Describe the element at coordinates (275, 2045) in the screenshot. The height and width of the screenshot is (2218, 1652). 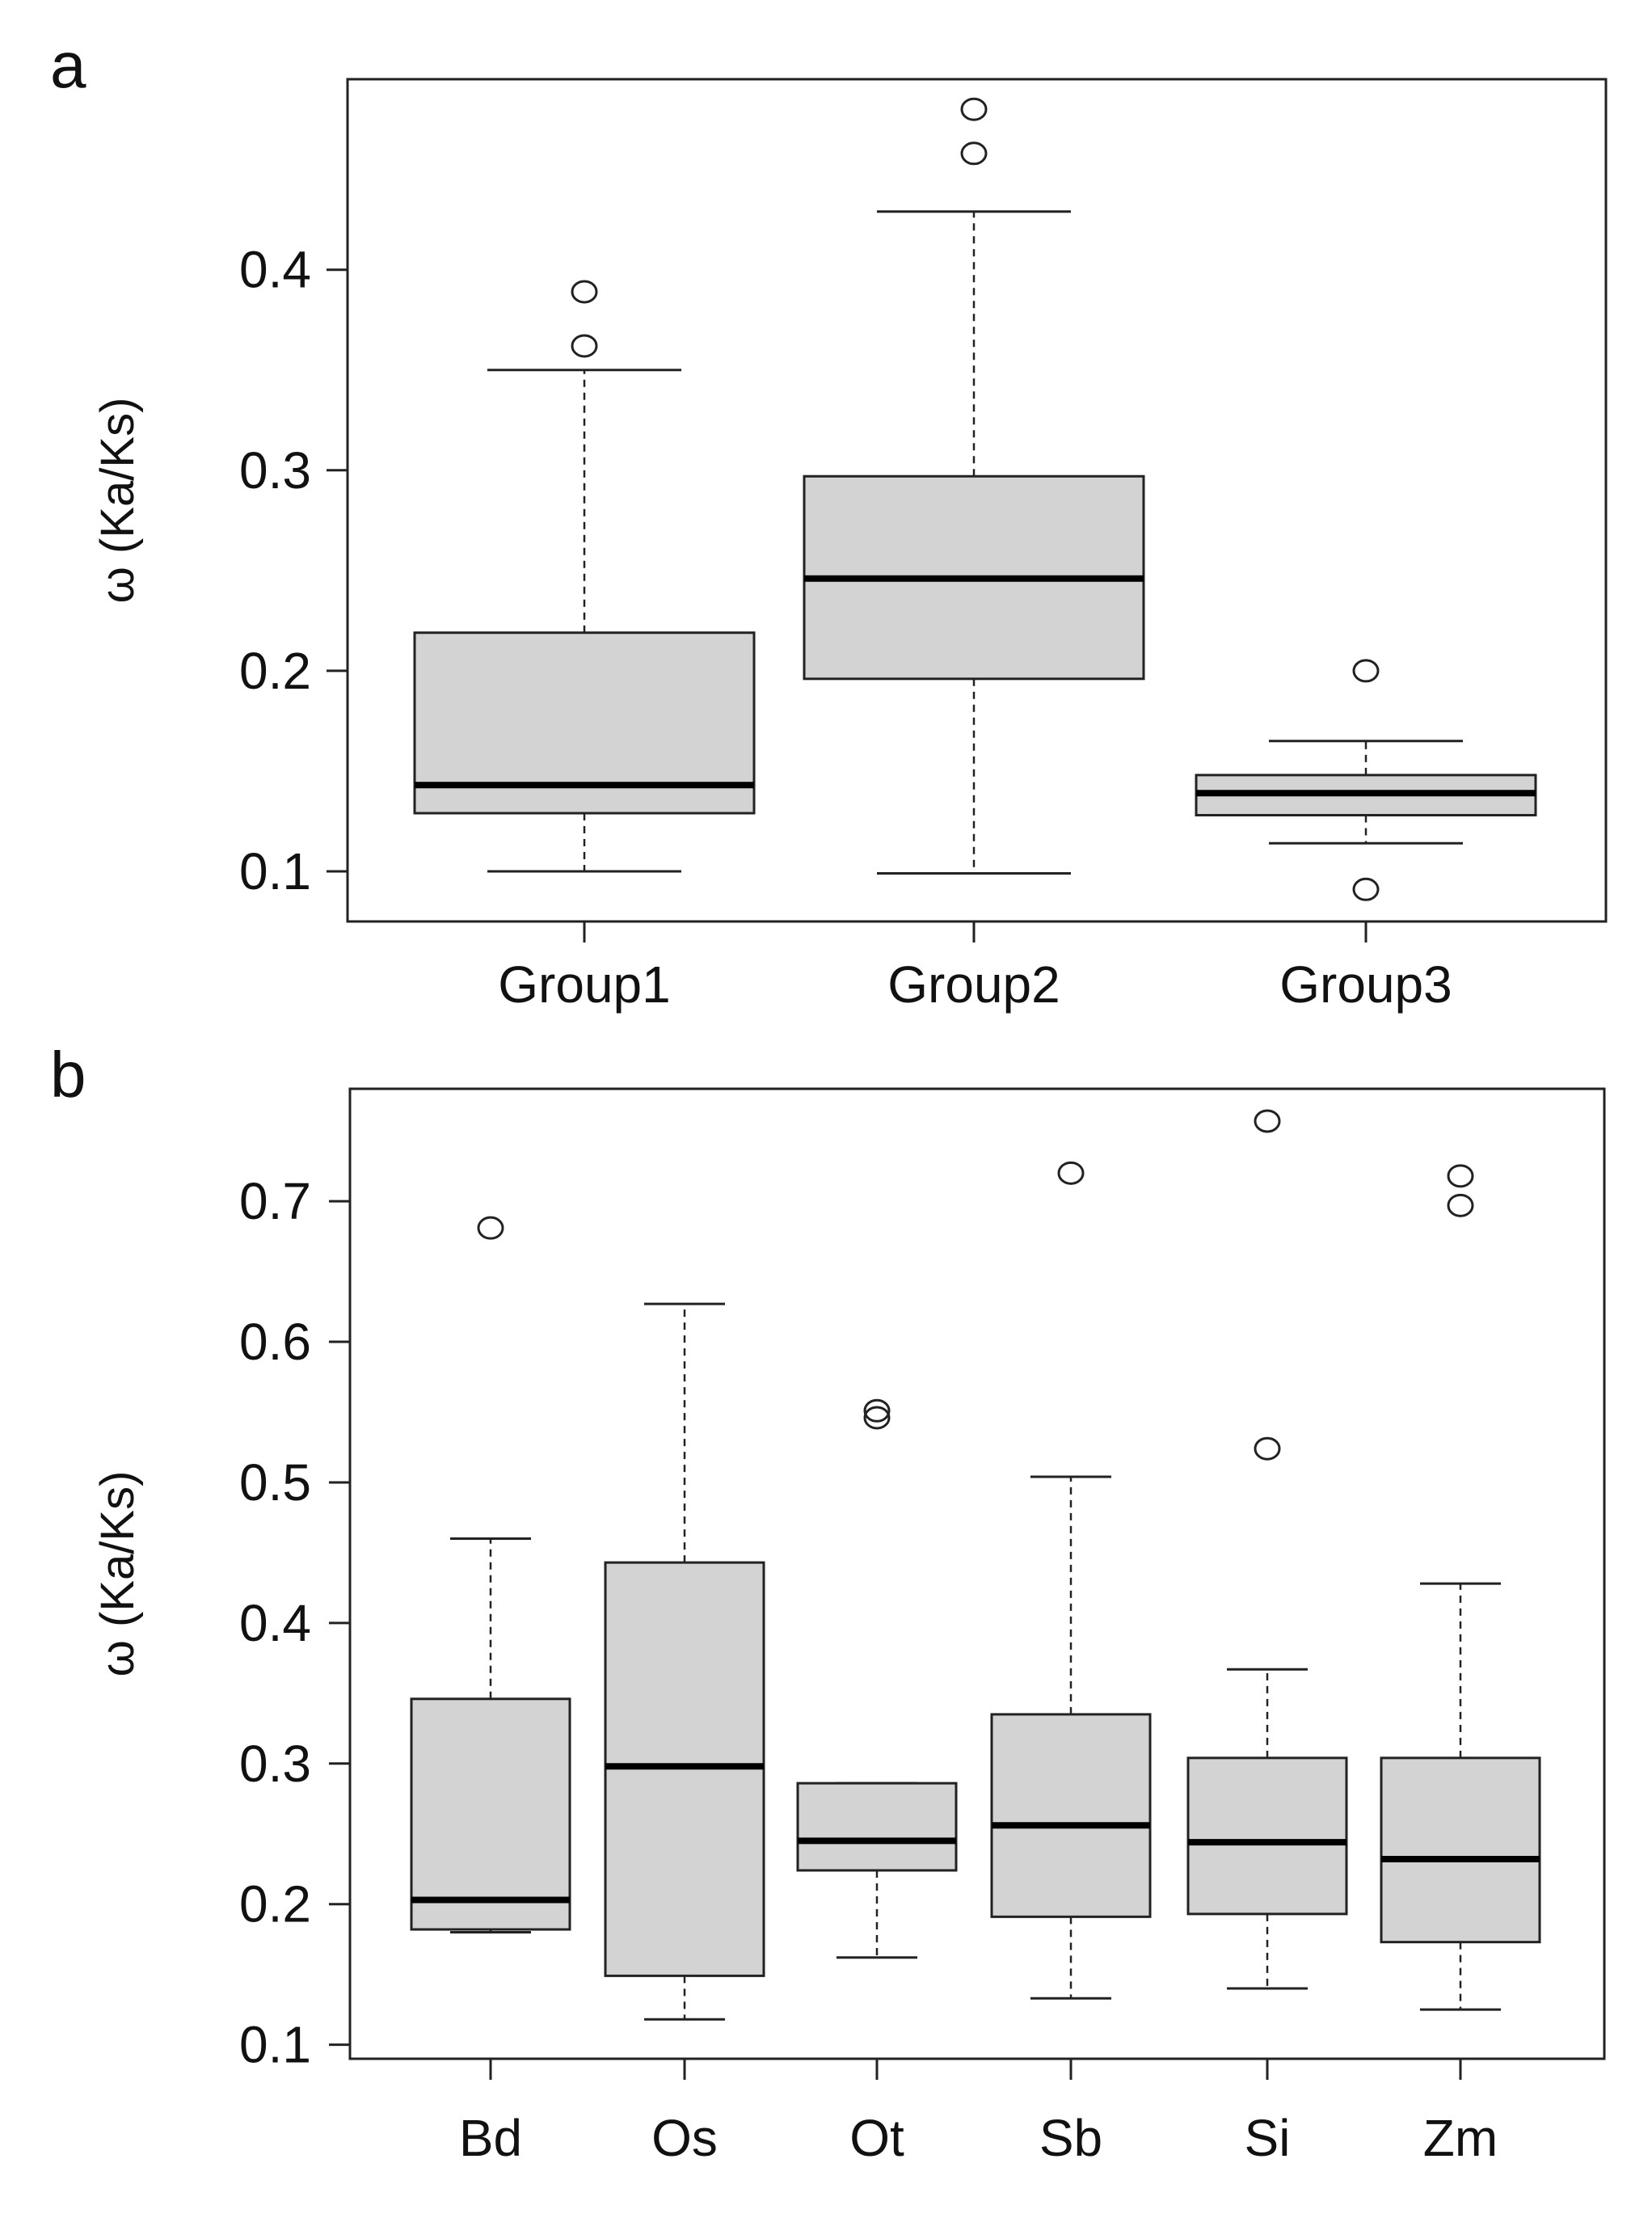
I see `y-tick-label-b: 0.1` at that location.